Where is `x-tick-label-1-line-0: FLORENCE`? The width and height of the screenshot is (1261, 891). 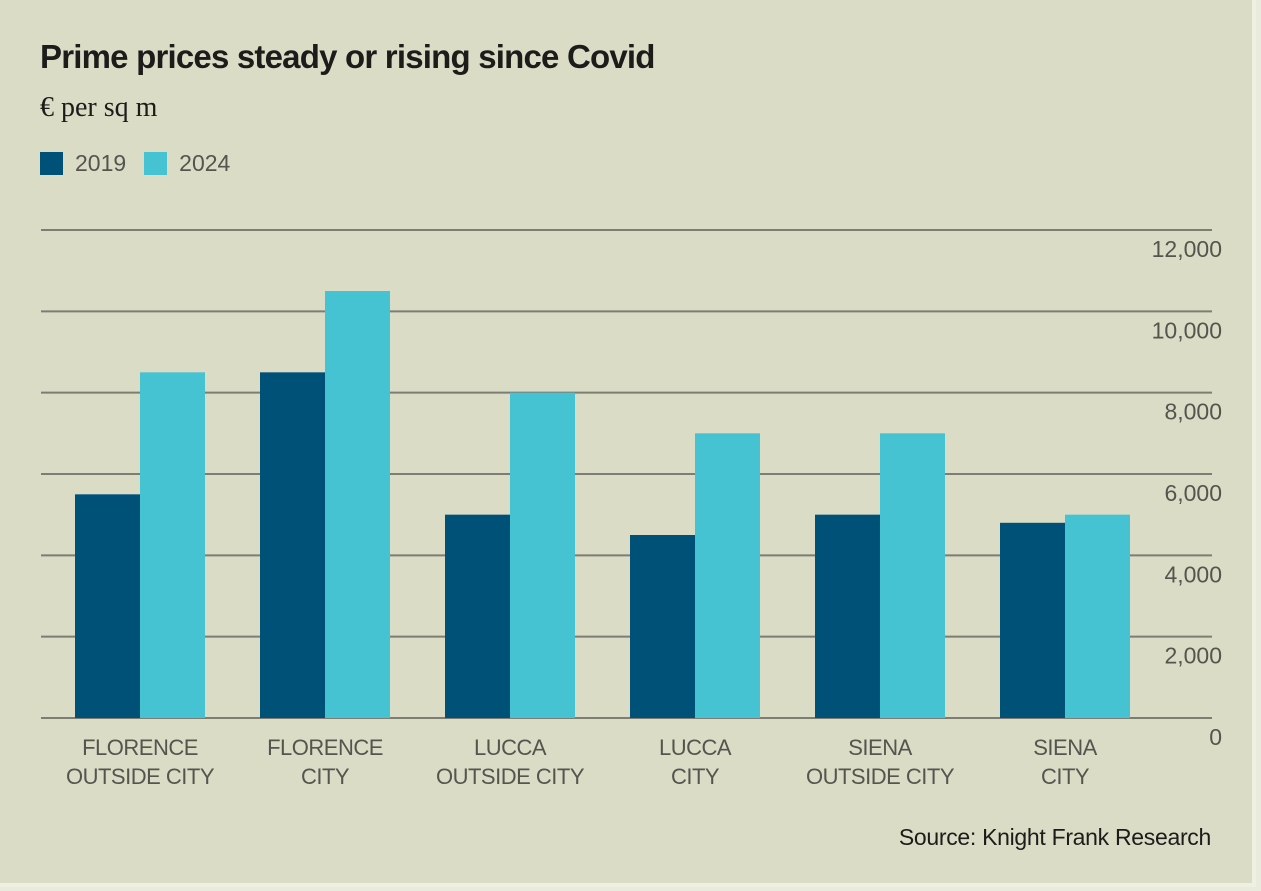
x-tick-label-1-line-0: FLORENCE is located at coordinates (325, 747).